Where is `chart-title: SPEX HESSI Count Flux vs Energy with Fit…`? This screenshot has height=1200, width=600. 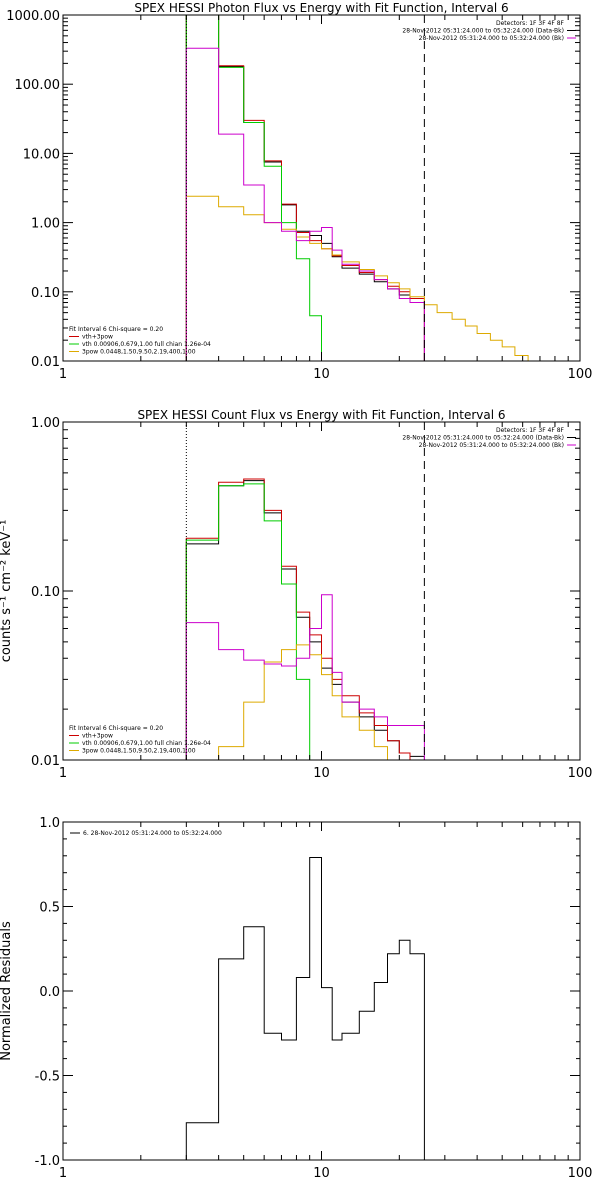
chart-title: SPEX HESSI Count Flux vs Energy with Fit… is located at coordinates (321, 415).